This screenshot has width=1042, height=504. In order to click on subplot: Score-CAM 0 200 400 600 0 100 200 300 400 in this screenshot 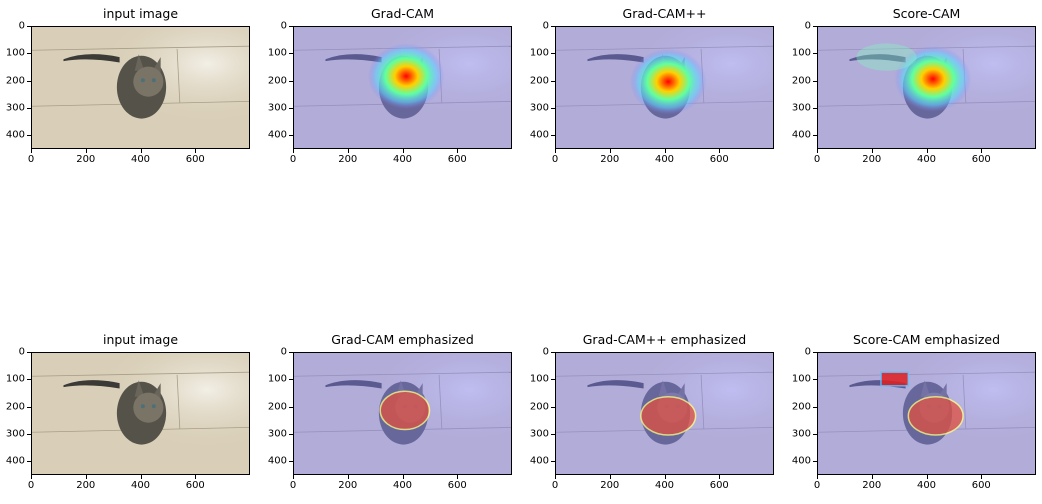, I will do `click(914, 85)`.